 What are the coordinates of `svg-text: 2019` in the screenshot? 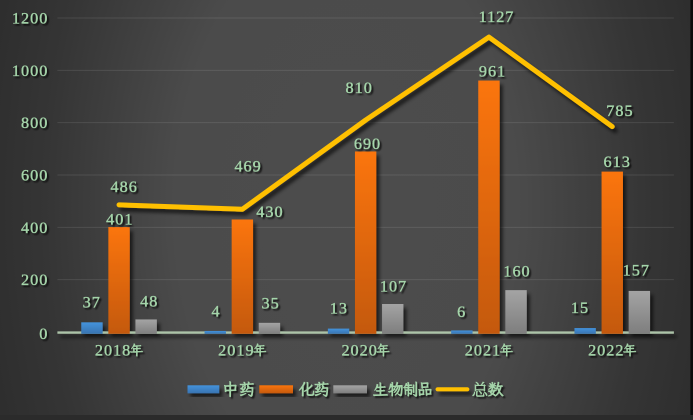 It's located at (236, 351).